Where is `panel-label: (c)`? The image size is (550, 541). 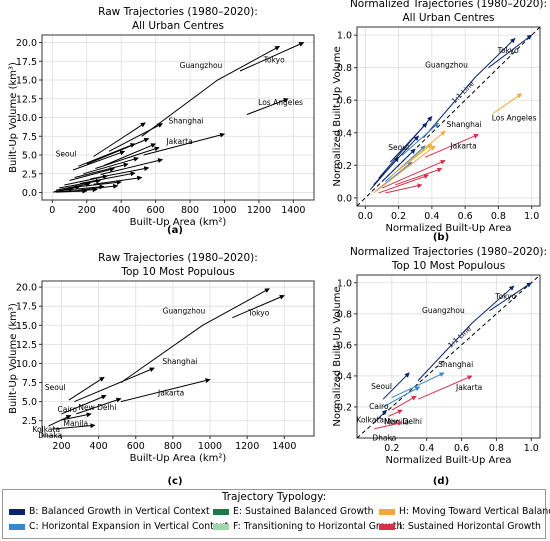 panel-label: (c) is located at coordinates (174, 481).